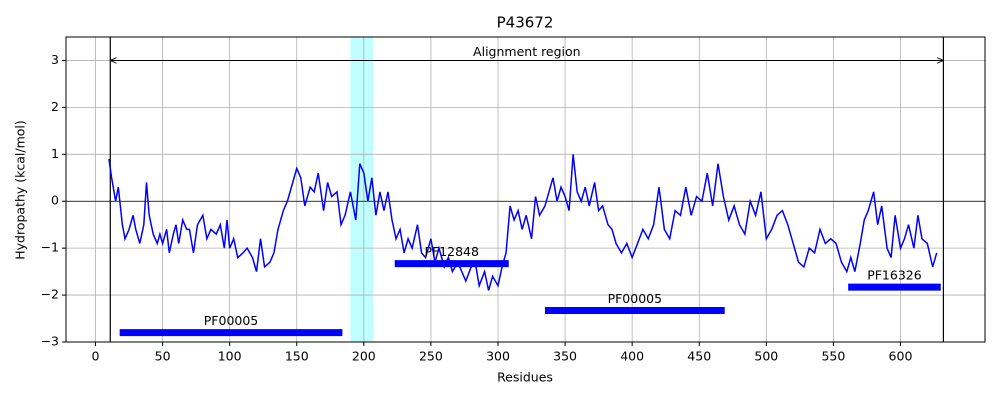  I want to click on y-tick-label: 3, so click(55, 59).